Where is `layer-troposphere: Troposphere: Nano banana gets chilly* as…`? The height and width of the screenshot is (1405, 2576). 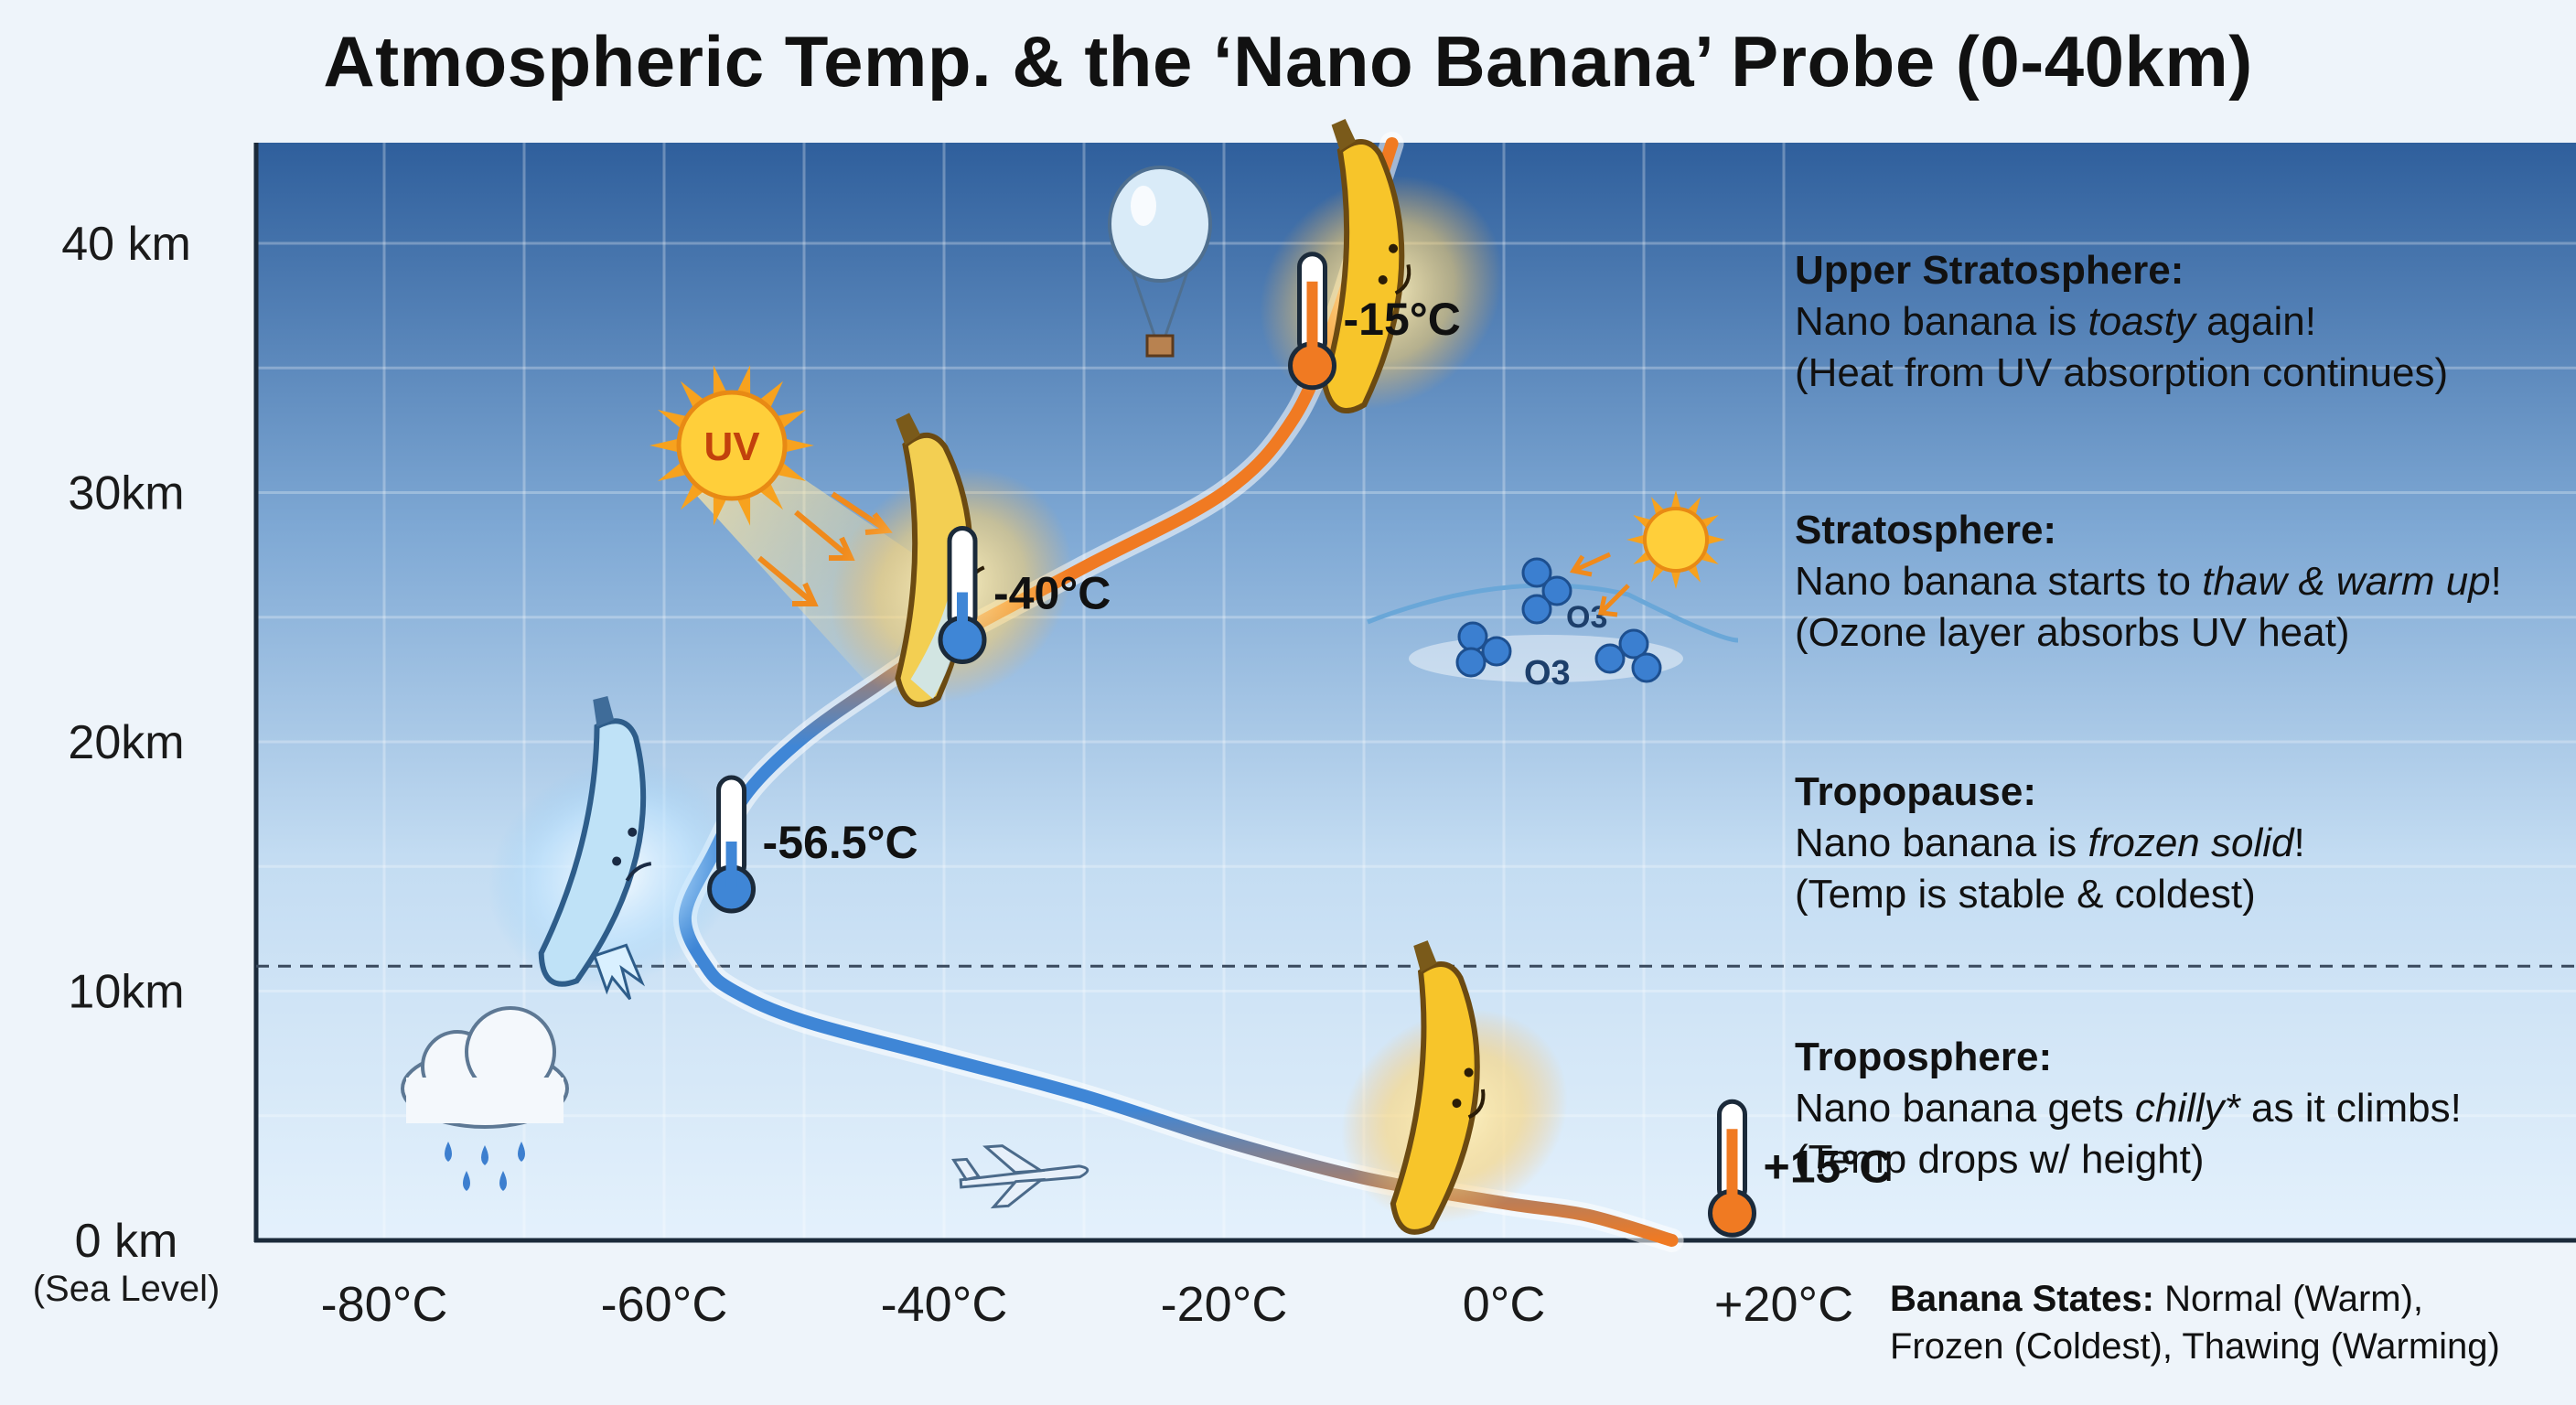
layer-troposphere: Troposphere: Nano banana gets chilly* as… is located at coordinates (2170, 1108).